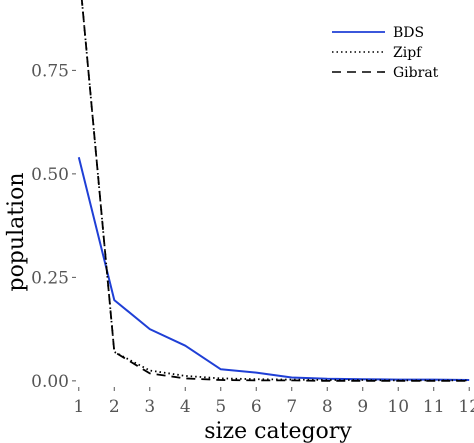  I want to click on y-tick-label: 0.00, so click(50, 382).